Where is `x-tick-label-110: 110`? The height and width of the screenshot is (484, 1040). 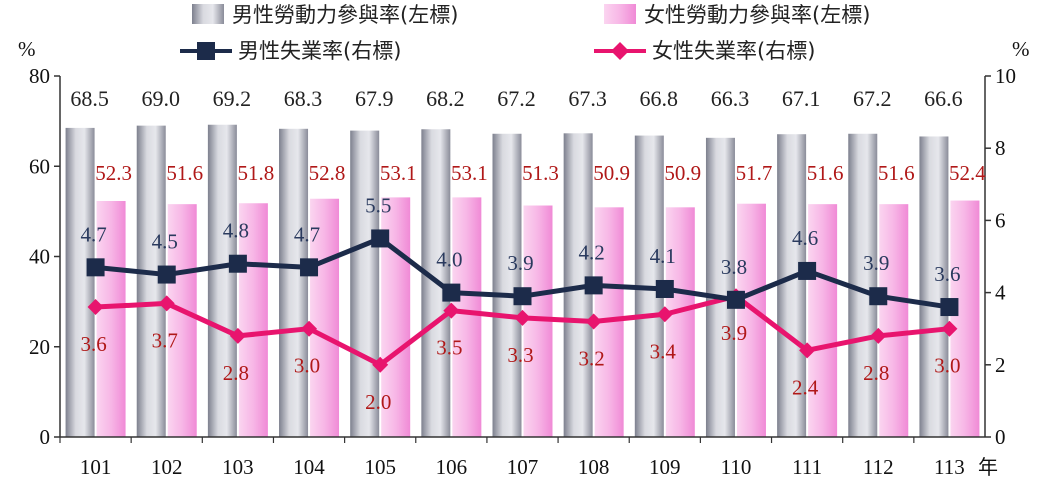 x-tick-label-110: 110 is located at coordinates (736, 467).